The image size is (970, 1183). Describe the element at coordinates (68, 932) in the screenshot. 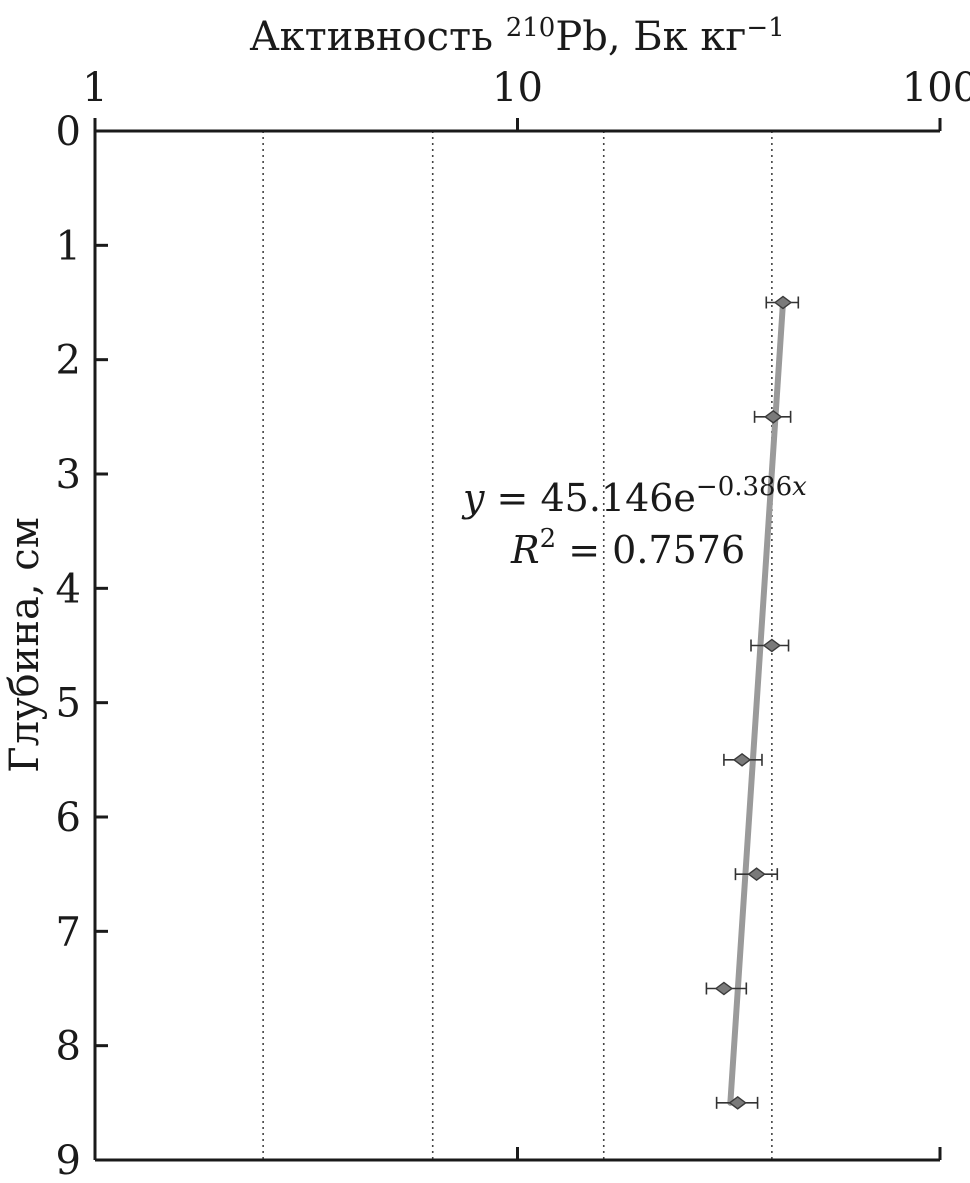

I see `y-tick-label-7: 7` at that location.